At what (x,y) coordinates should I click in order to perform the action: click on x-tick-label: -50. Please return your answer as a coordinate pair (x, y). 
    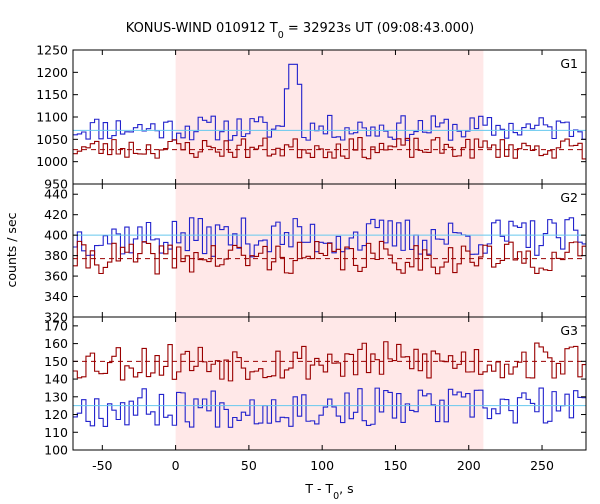
    Looking at the image, I should click on (102, 465).